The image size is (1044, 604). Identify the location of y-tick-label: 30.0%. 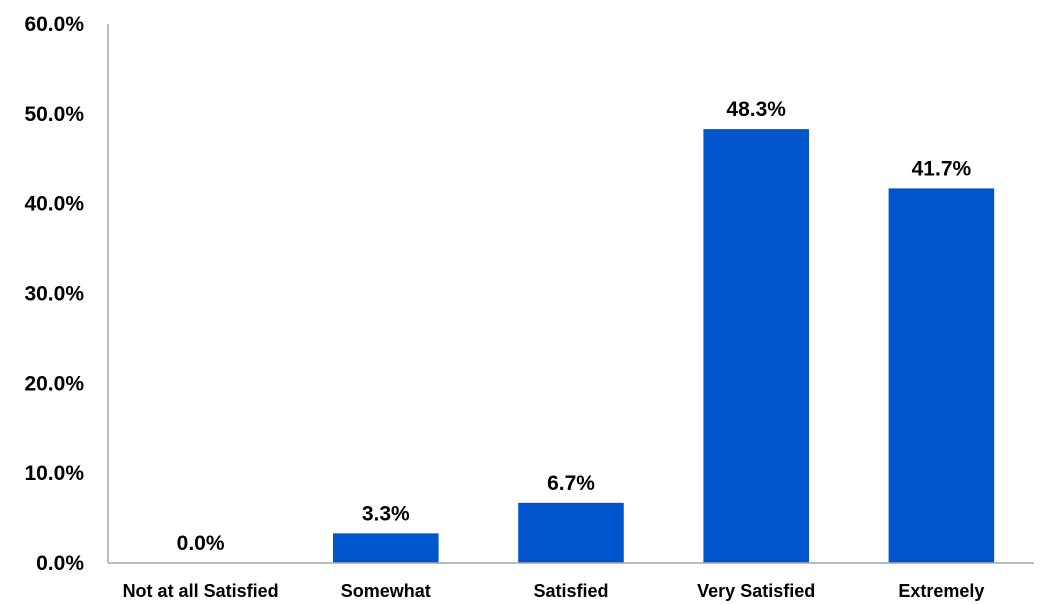
(54, 294).